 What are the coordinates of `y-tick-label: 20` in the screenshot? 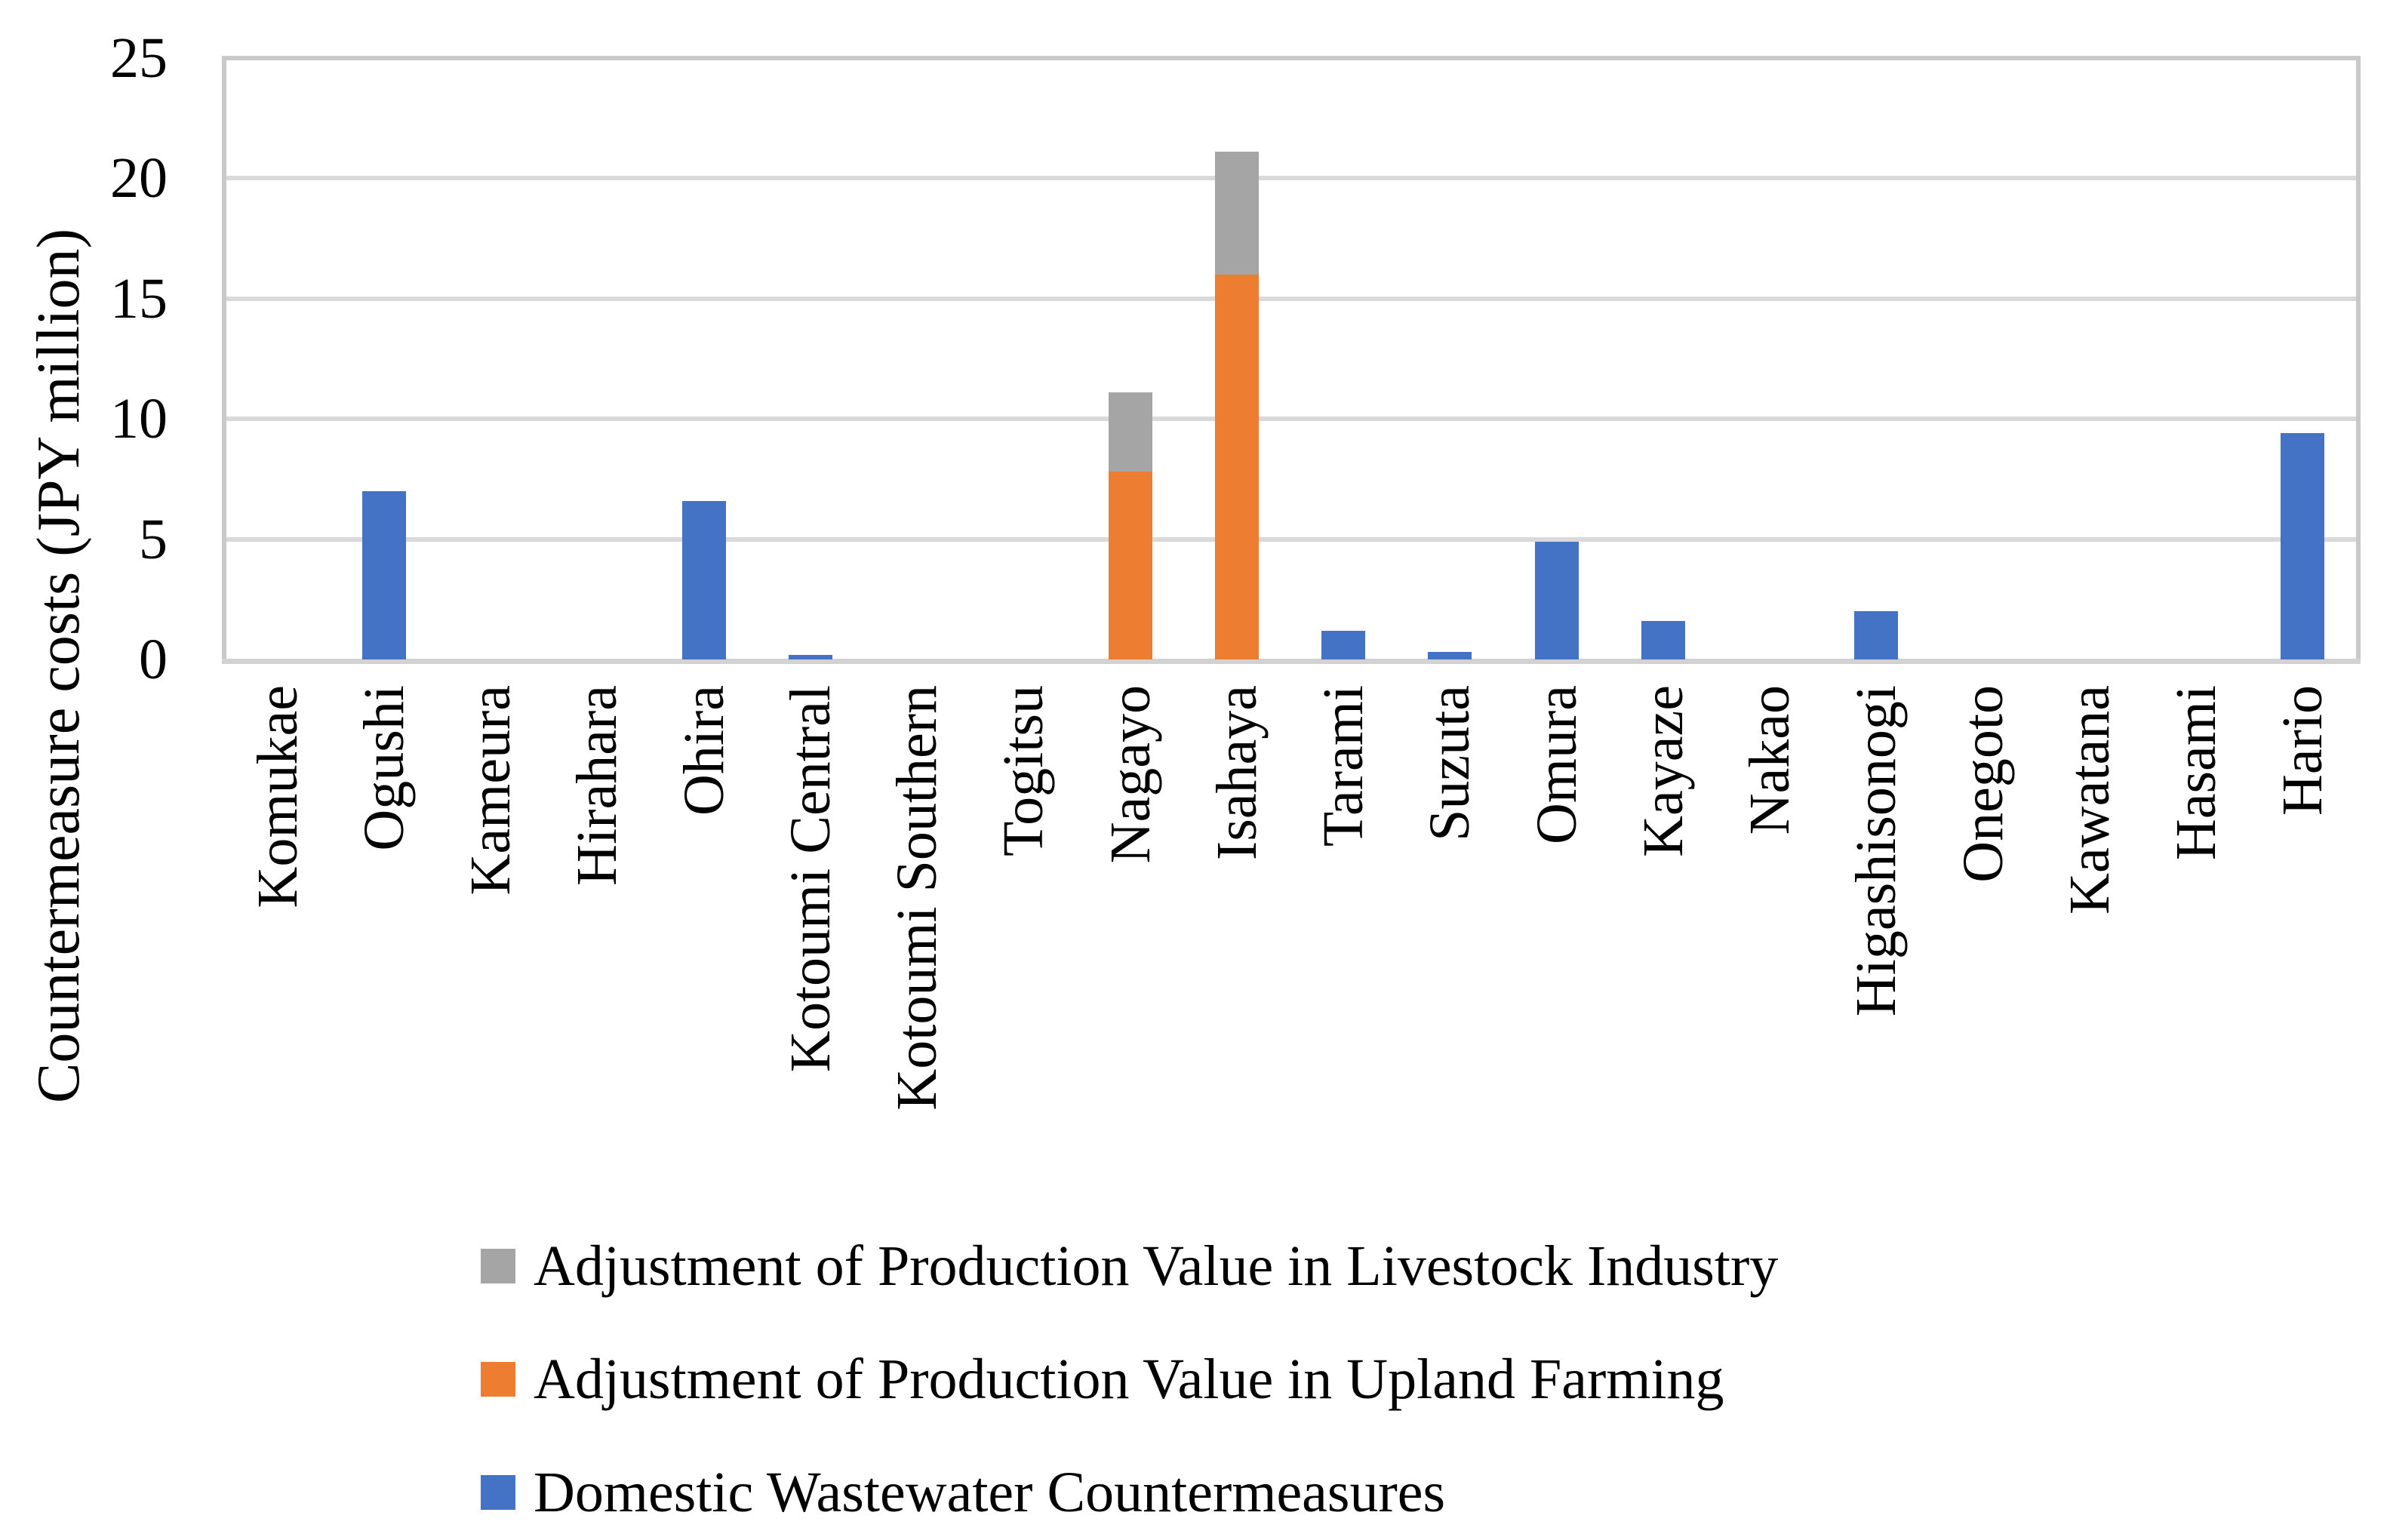 It's located at (139, 178).